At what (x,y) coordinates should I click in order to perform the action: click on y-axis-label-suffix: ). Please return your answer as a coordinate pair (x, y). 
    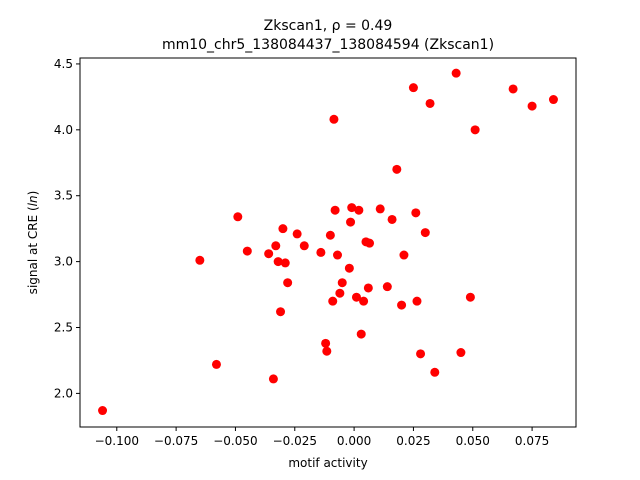
    Looking at the image, I should click on (33, 193).